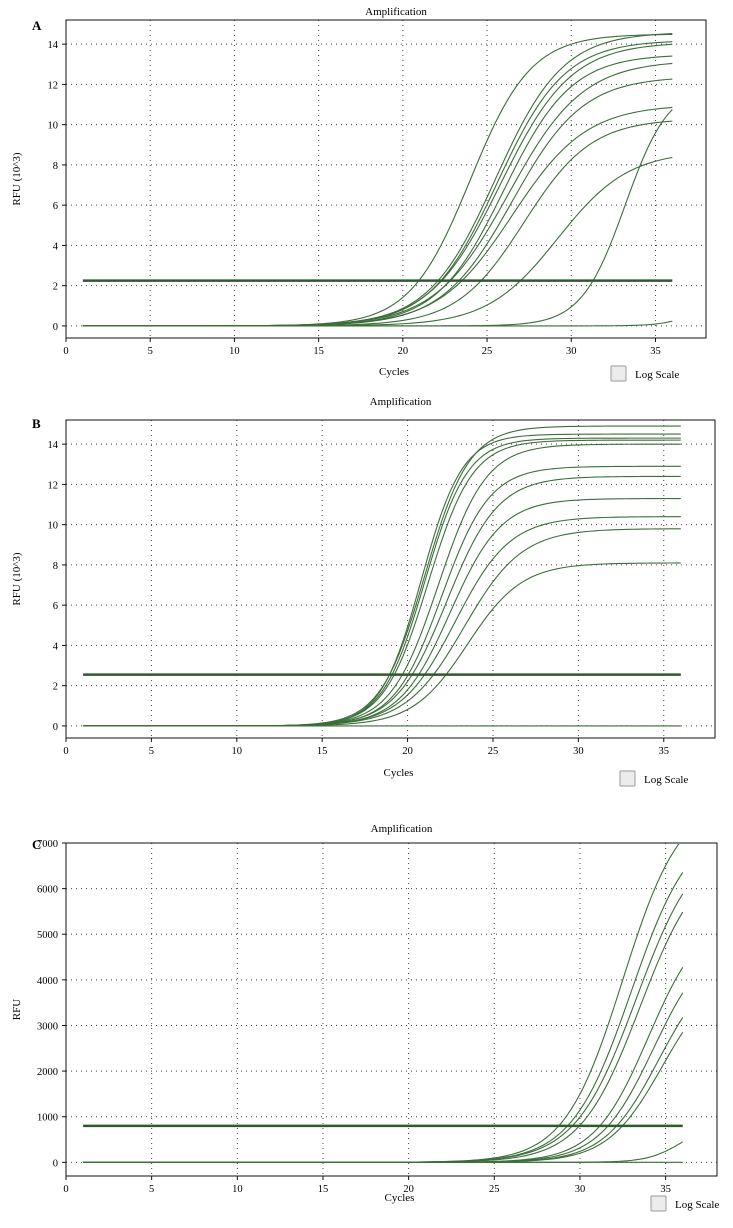 This screenshot has width=733, height=1228. Describe the element at coordinates (37, 25) in the screenshot. I see `panel-label: A` at that location.